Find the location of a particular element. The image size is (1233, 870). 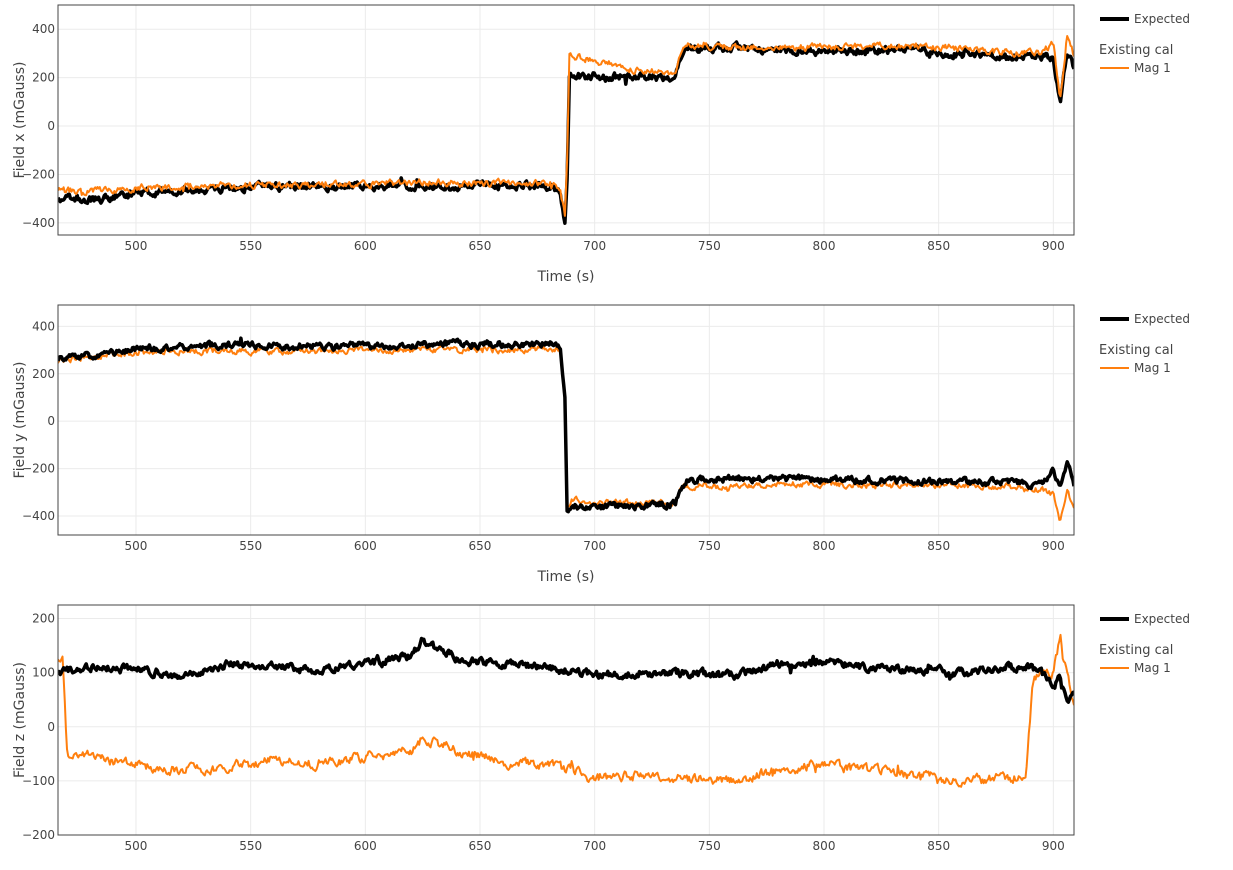

series-line-expected is located at coordinates (566, 670).